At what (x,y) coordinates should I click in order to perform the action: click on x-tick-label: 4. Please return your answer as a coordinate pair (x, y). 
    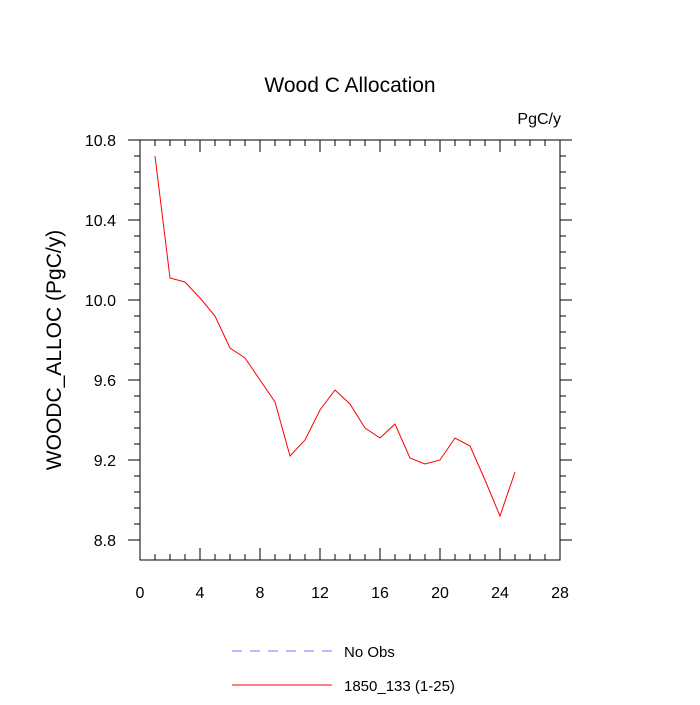
    Looking at the image, I should click on (200, 593).